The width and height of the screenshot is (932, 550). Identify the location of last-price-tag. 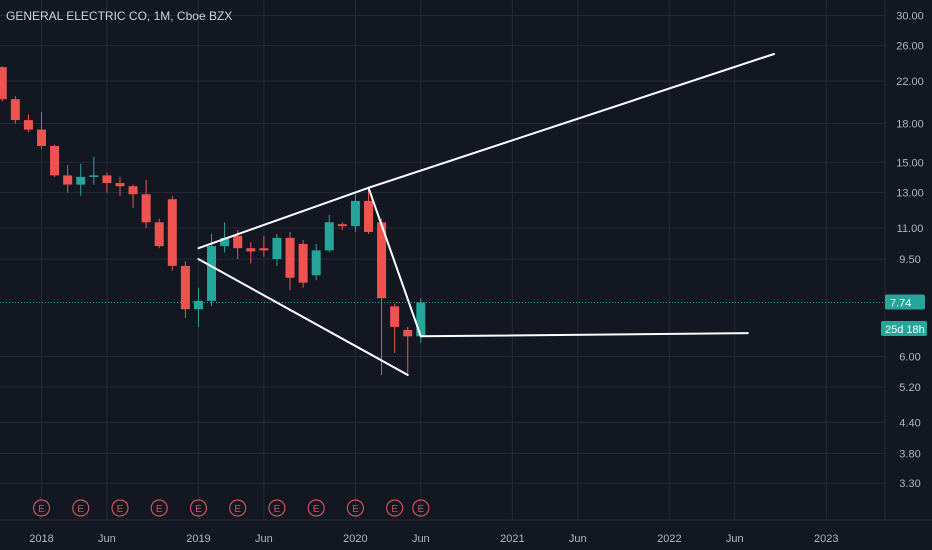
(905, 302).